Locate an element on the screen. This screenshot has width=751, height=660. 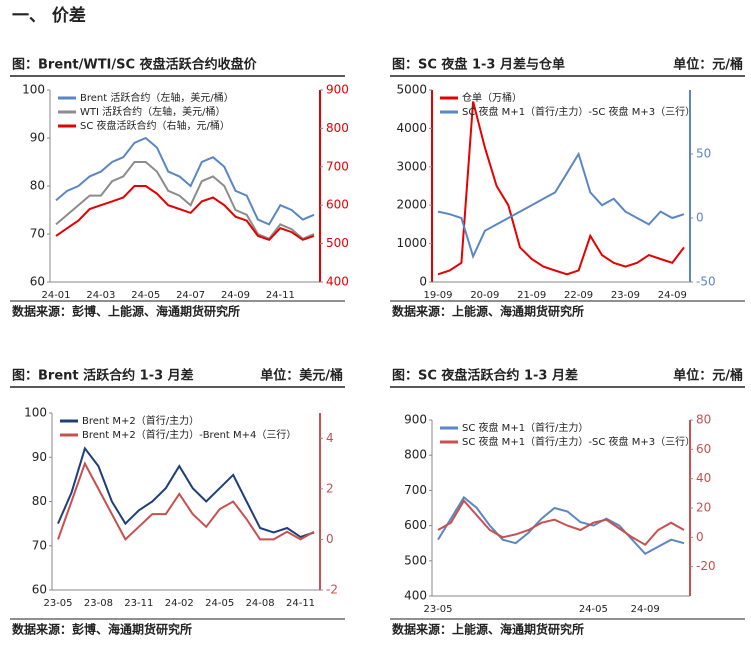
y2-tick-label: 700 is located at coordinates (337, 166).